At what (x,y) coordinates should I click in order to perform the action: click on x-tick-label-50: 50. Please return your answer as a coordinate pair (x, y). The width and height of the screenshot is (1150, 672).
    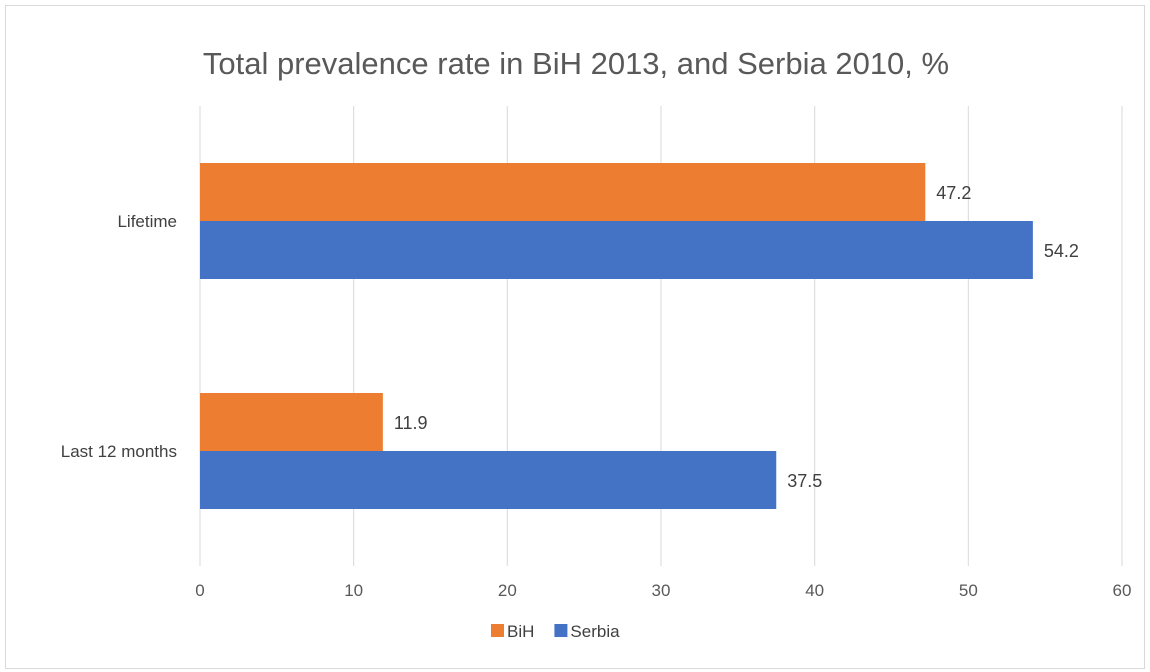
    Looking at the image, I should click on (968, 590).